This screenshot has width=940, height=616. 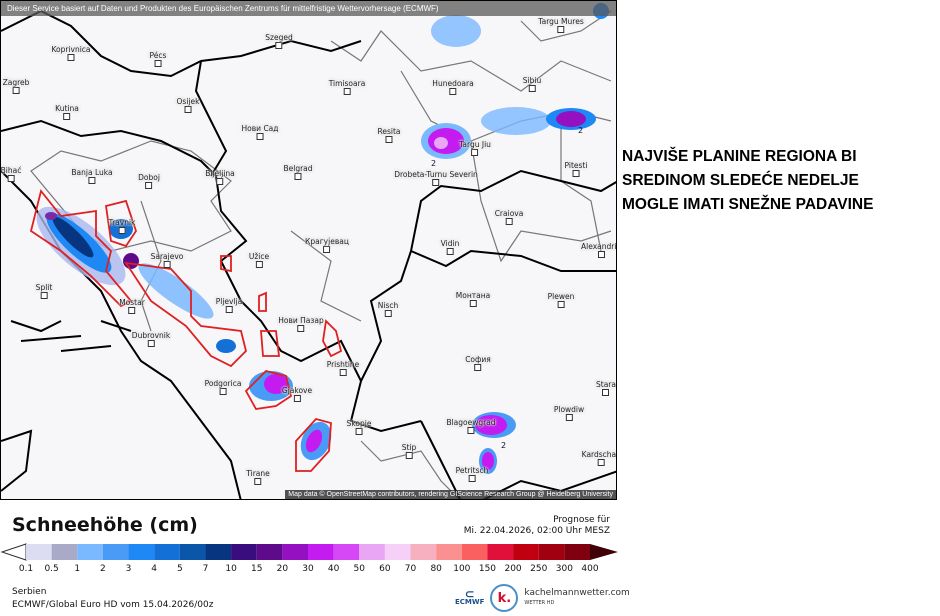 I want to click on city-label: Крагујевац, so click(x=327, y=245).